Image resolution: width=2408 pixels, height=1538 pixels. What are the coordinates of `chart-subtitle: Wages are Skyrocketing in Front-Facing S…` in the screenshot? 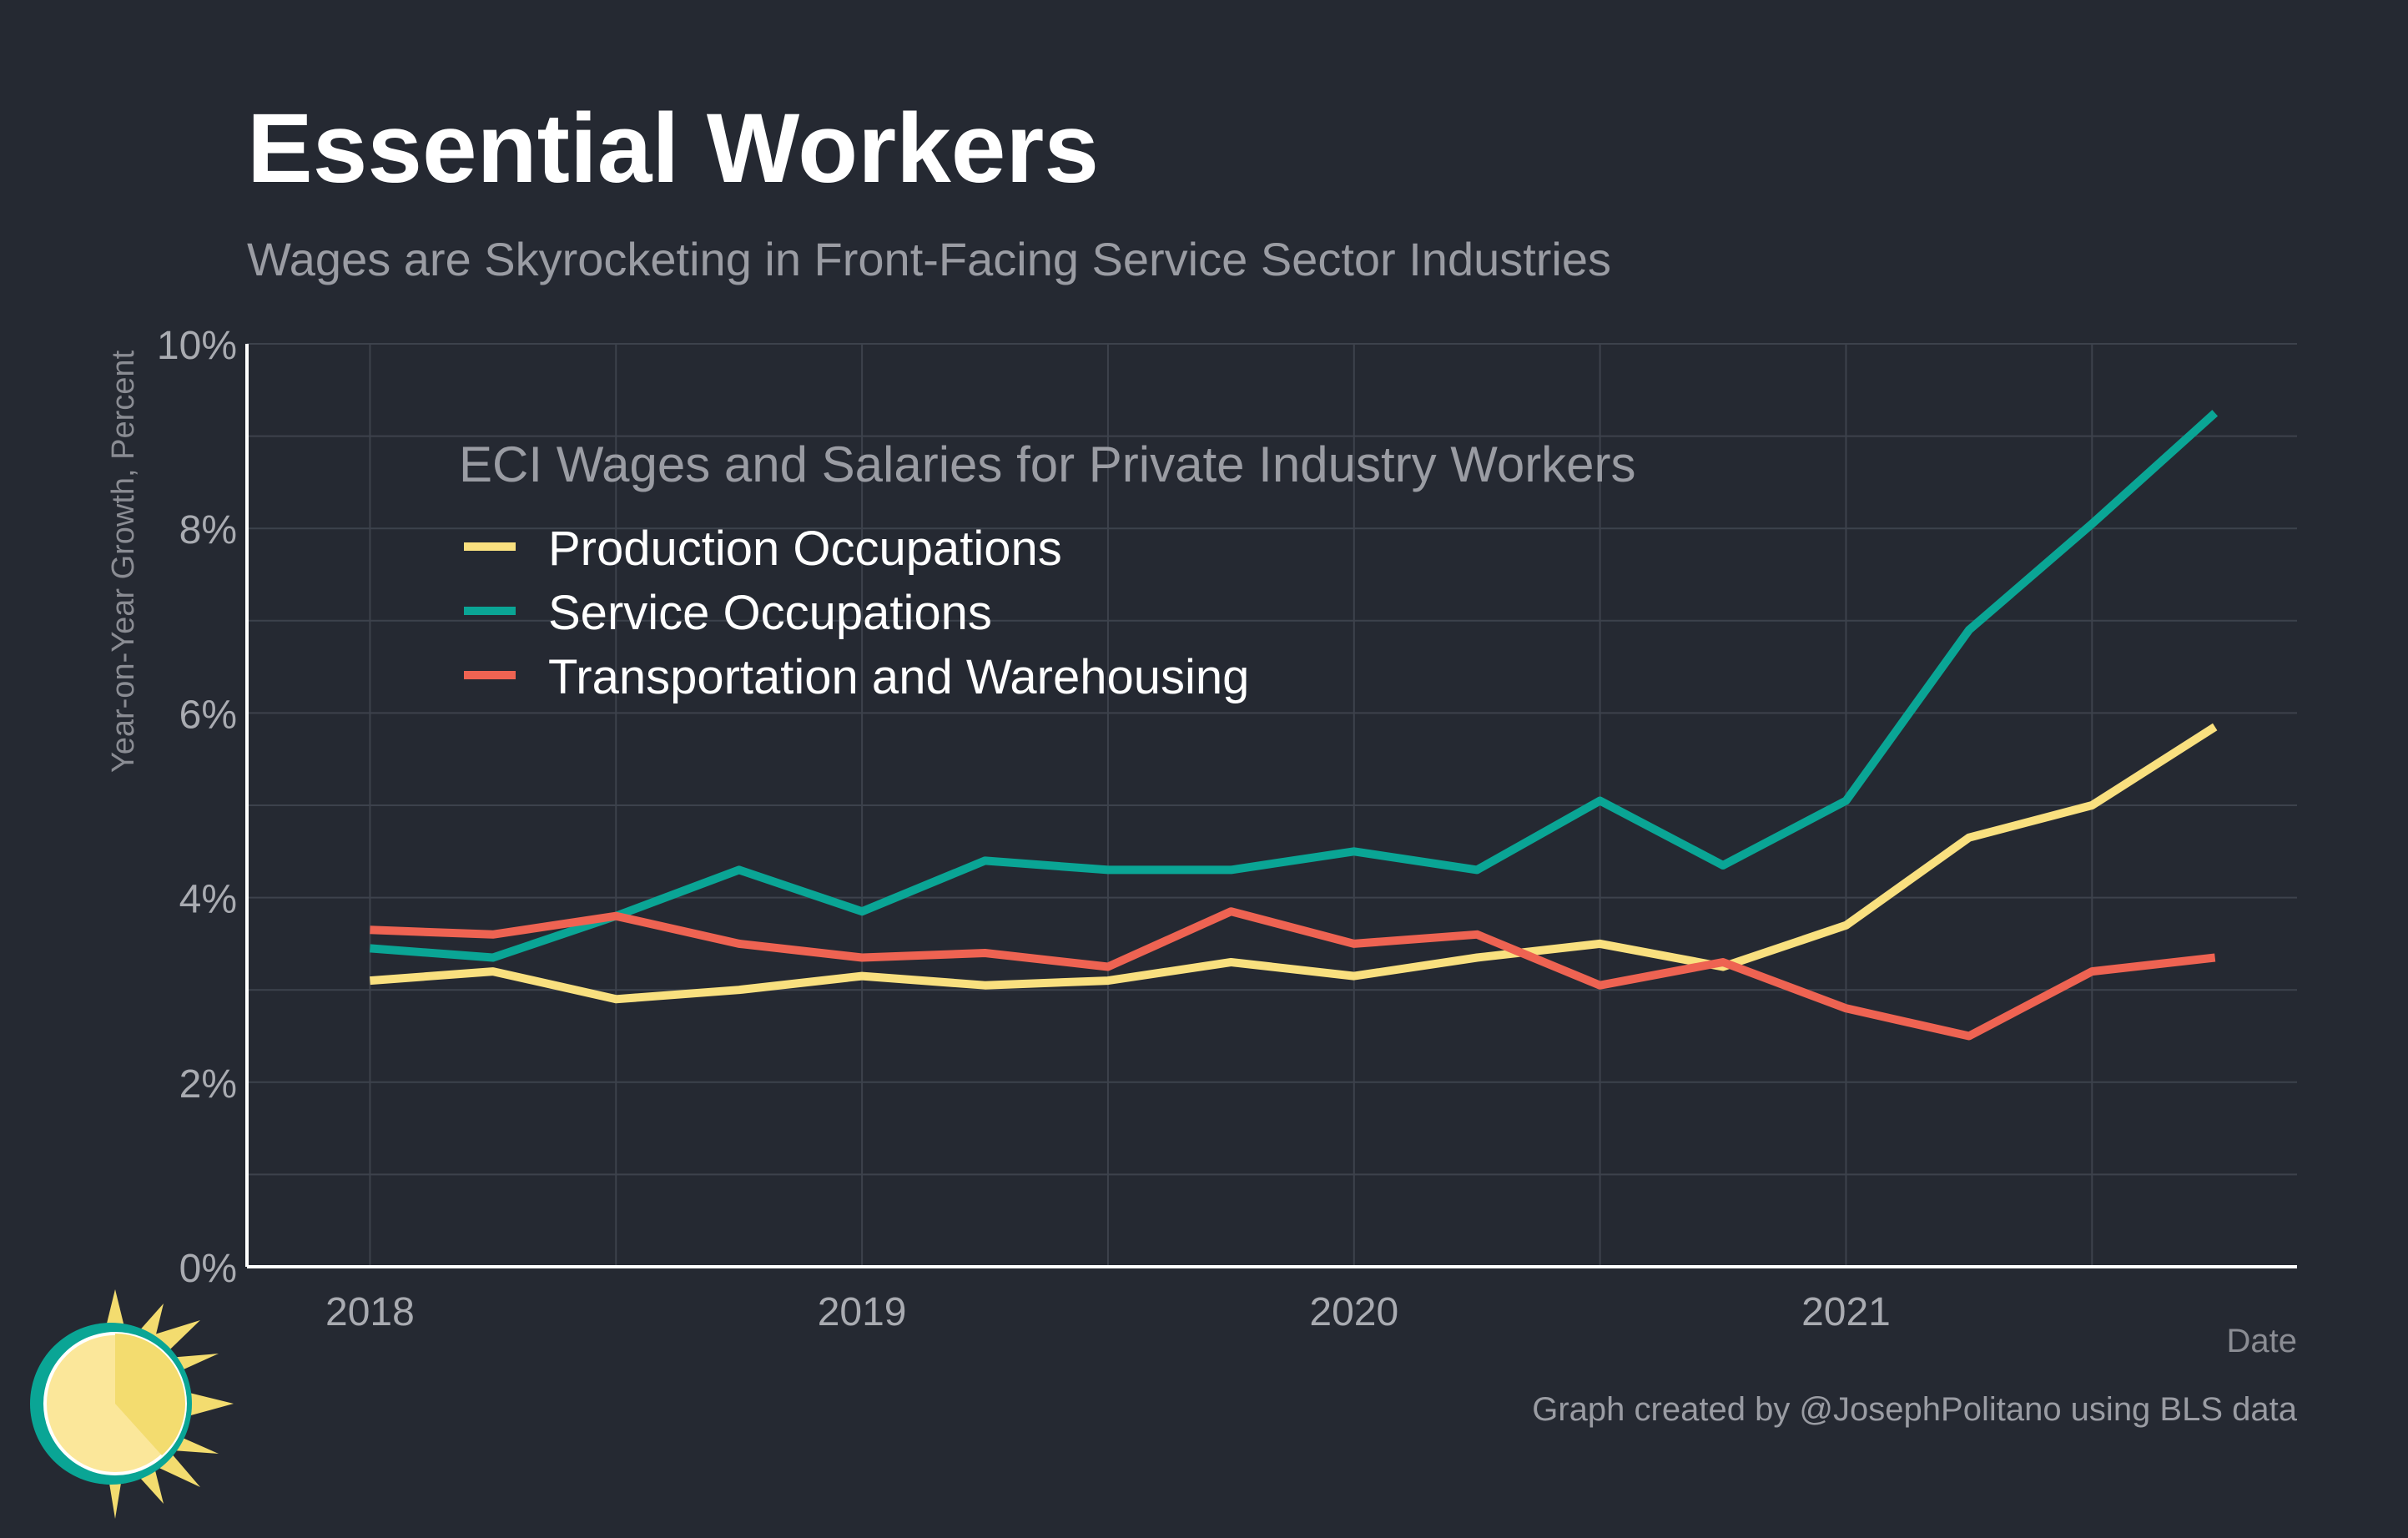 It's located at (929, 259).